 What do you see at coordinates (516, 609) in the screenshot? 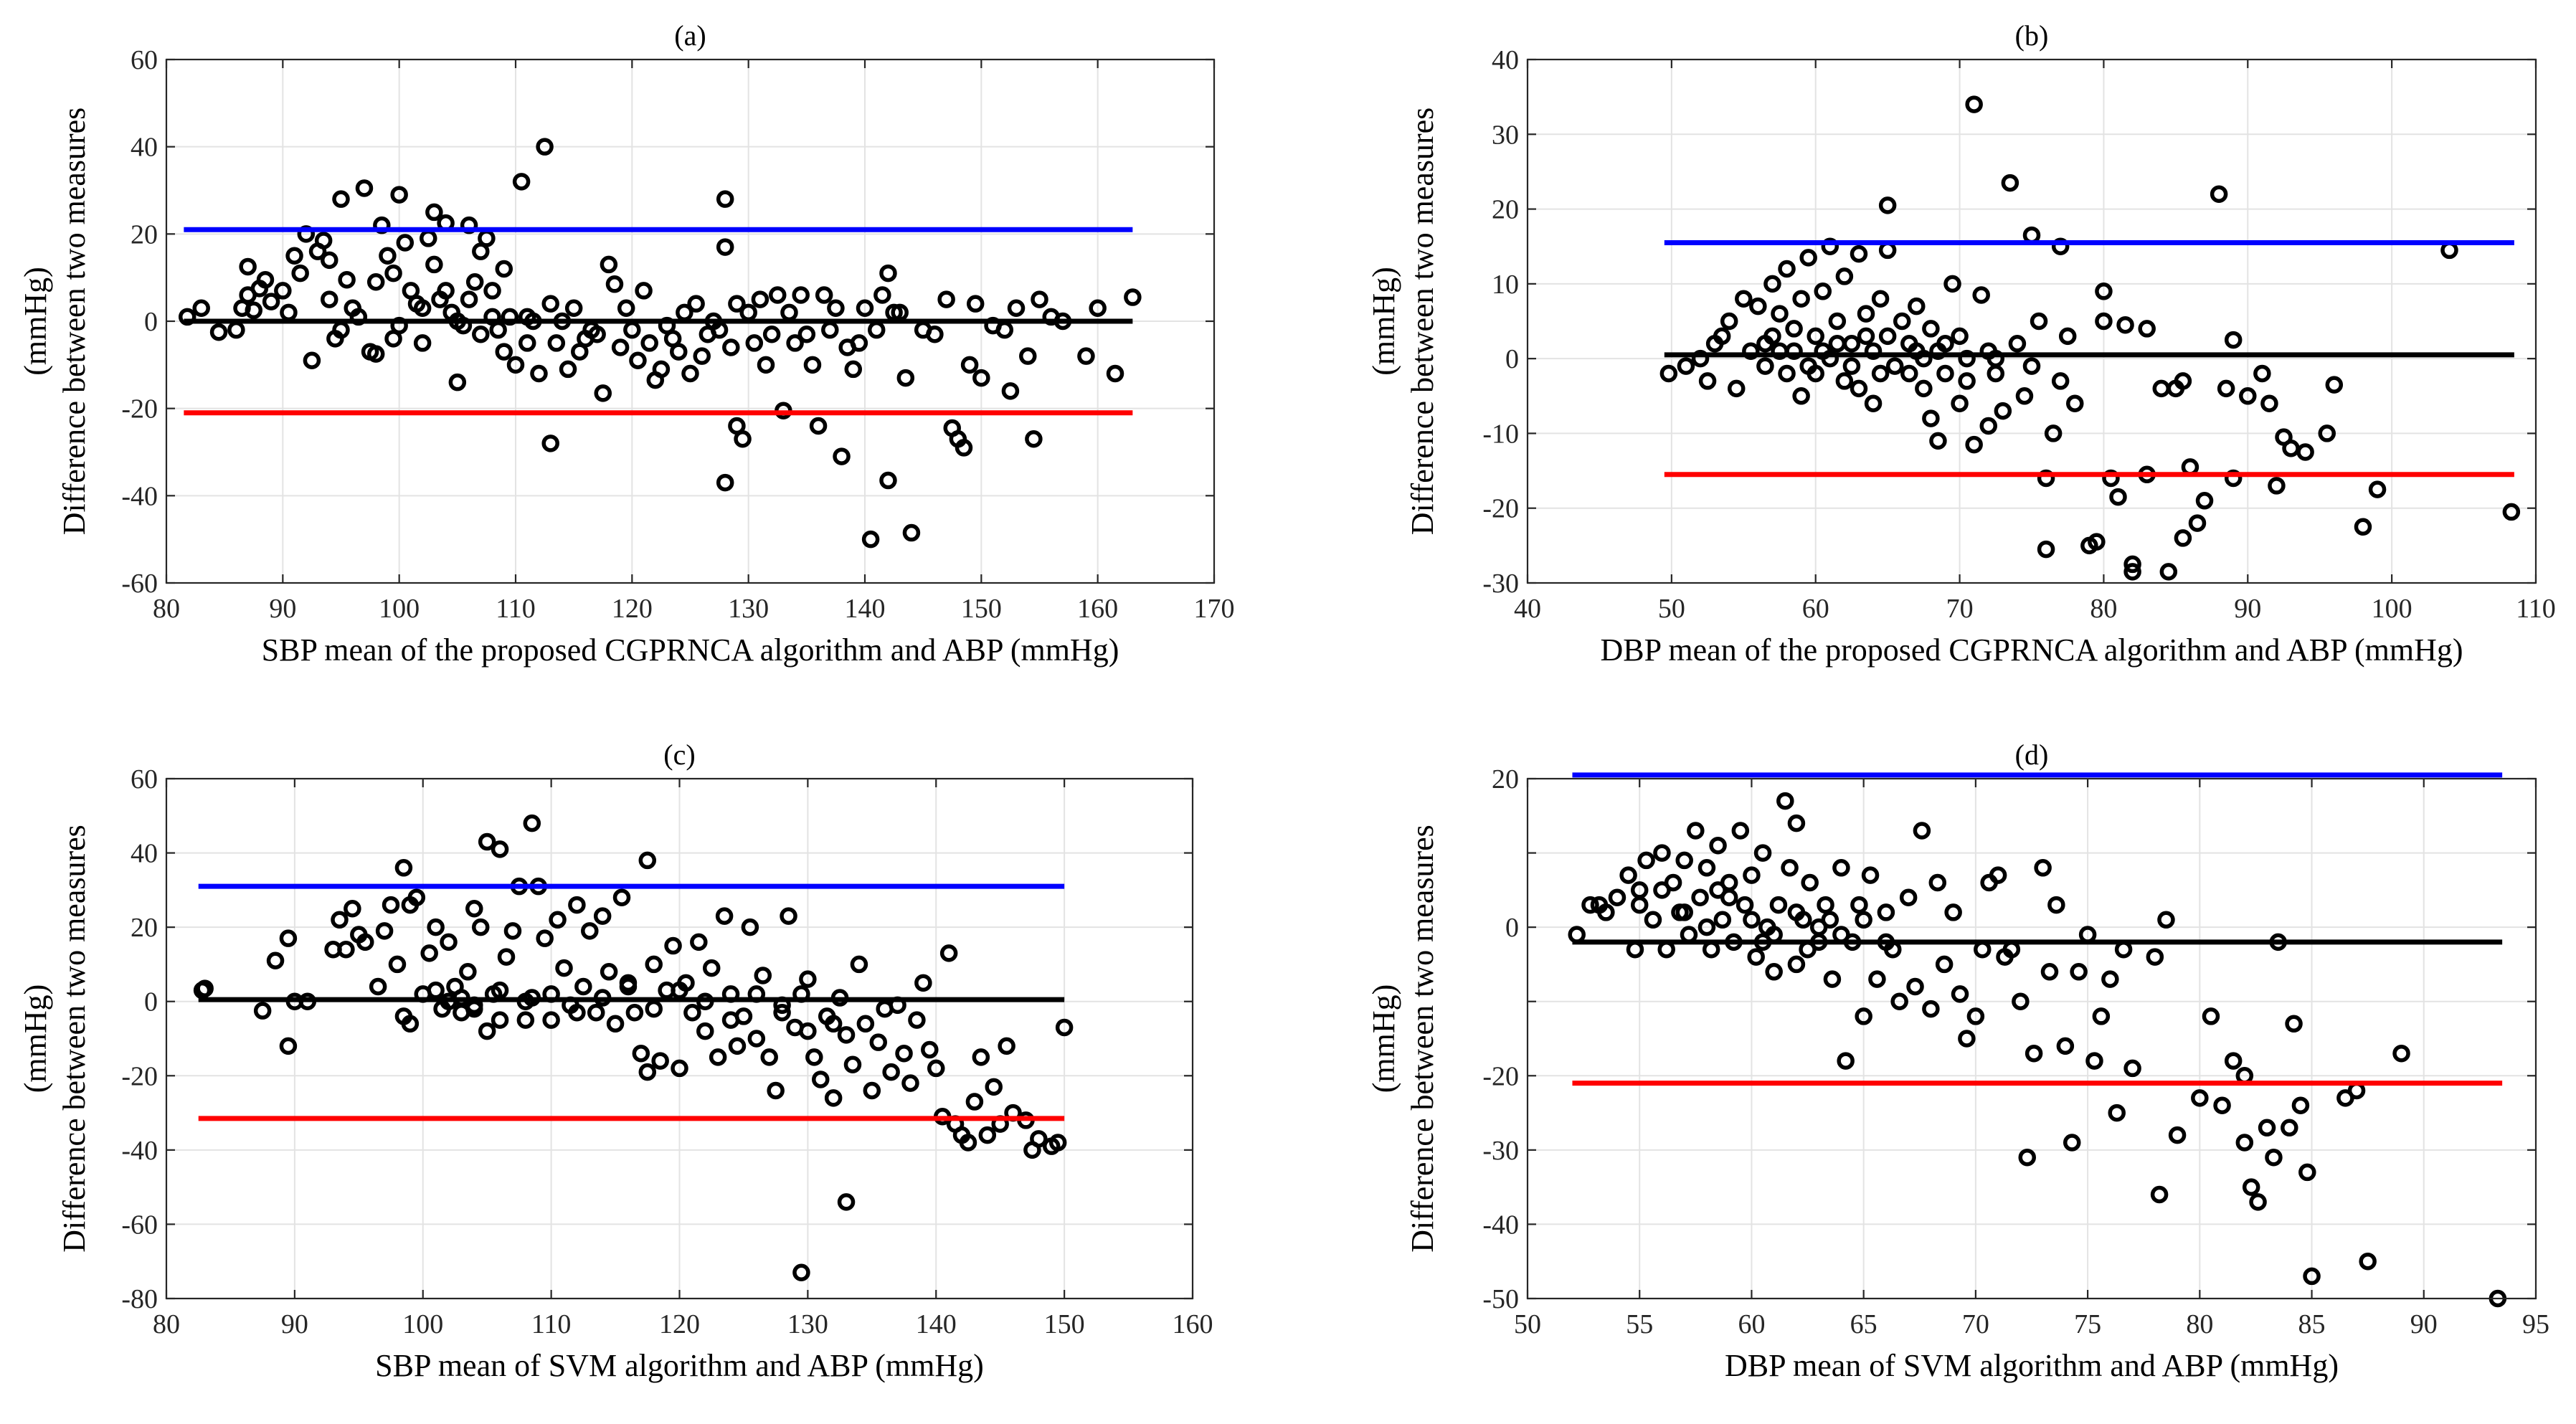
I see `x-tick-label: 110` at bounding box center [516, 609].